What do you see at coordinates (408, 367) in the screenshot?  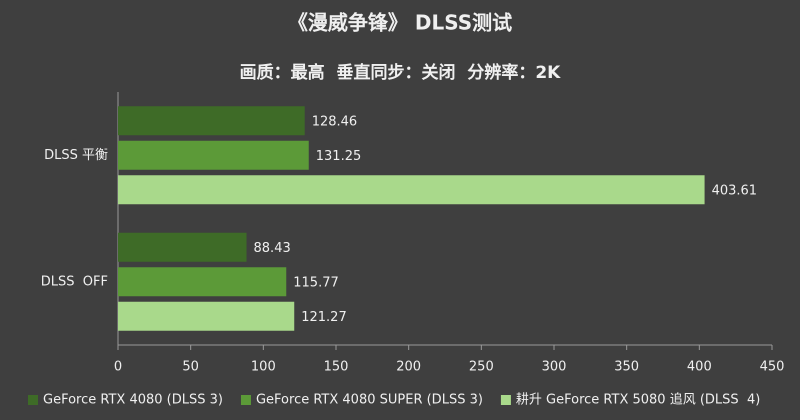 I see `x-tick-label: 200` at bounding box center [408, 367].